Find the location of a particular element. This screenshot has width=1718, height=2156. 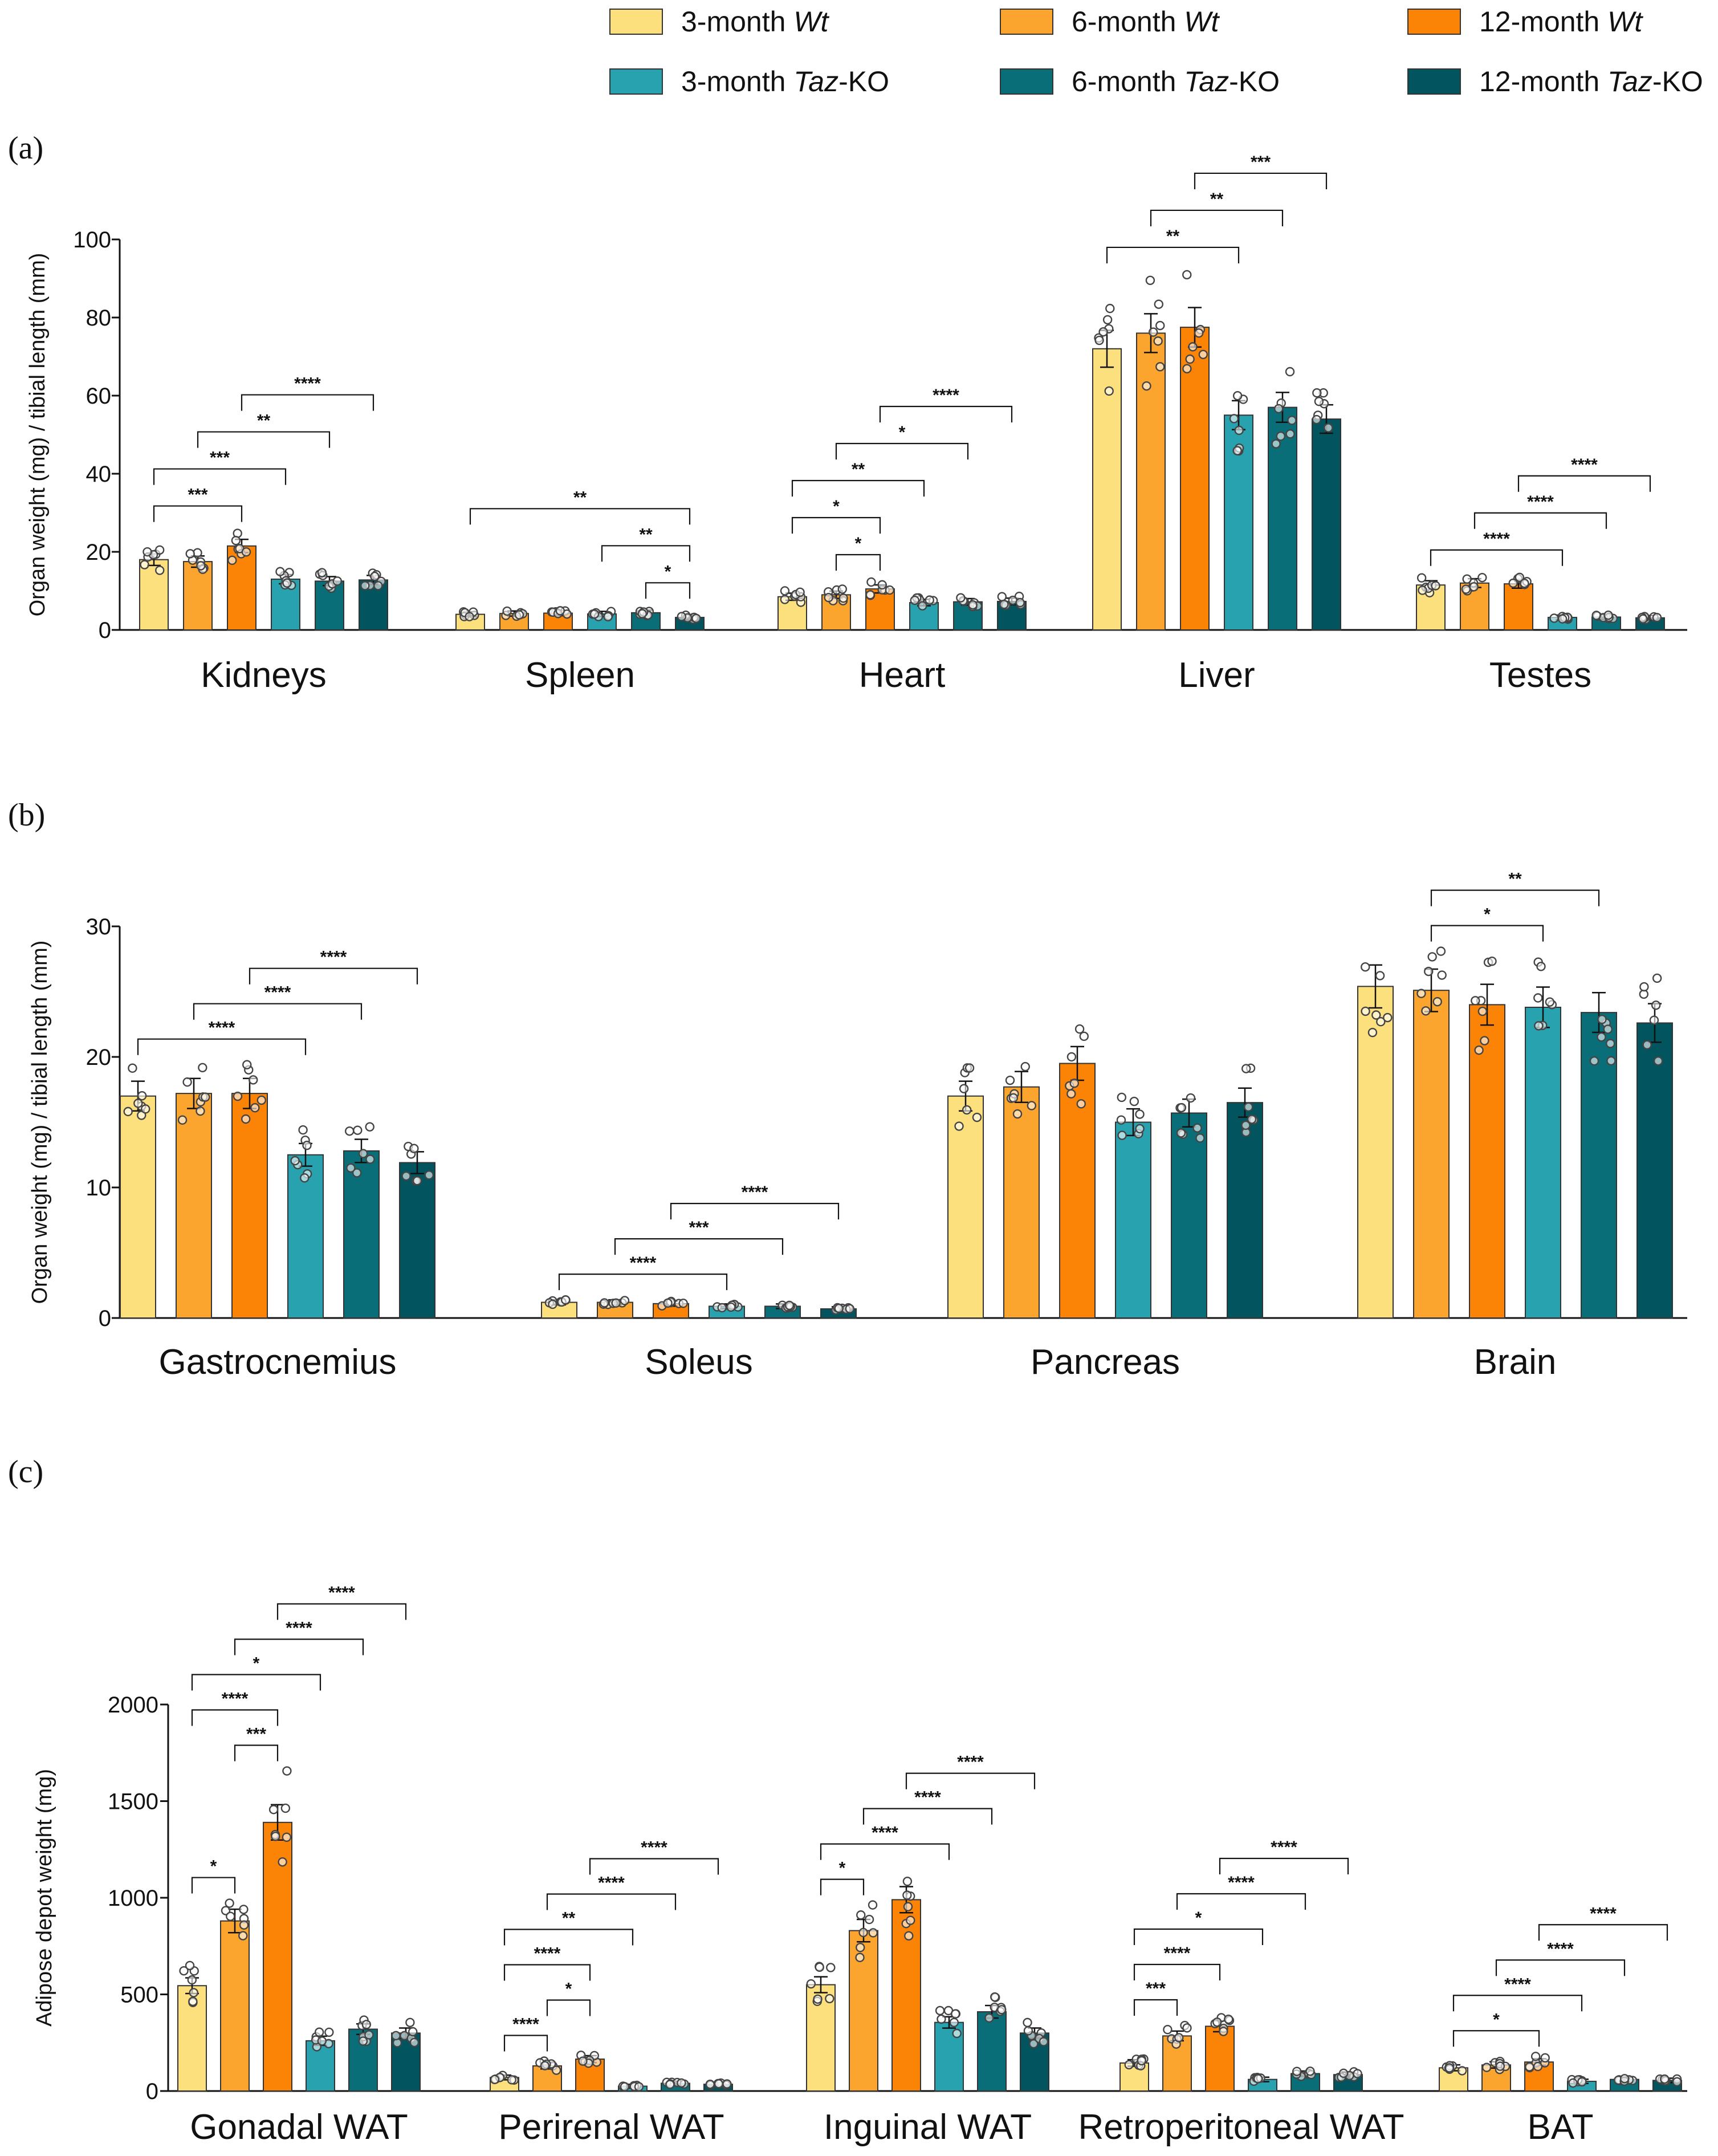

y-tick-label: 1500 is located at coordinates (133, 1802).